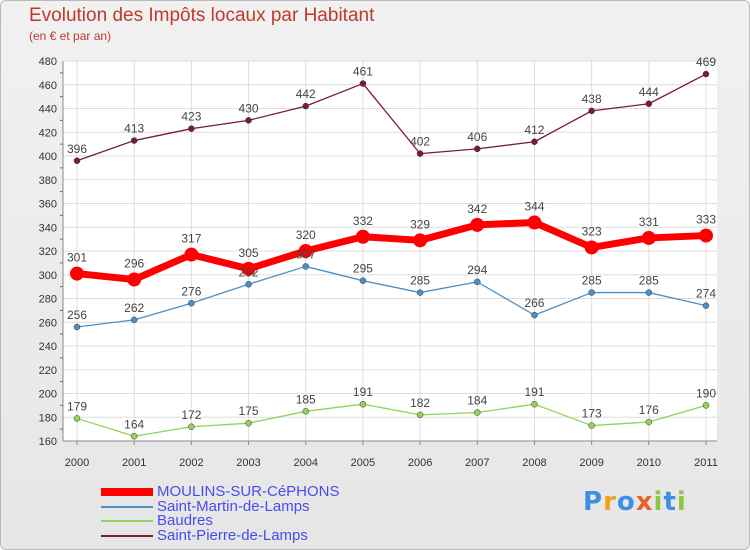  Describe the element at coordinates (48, 442) in the screenshot. I see `y-tick-label: 160` at that location.